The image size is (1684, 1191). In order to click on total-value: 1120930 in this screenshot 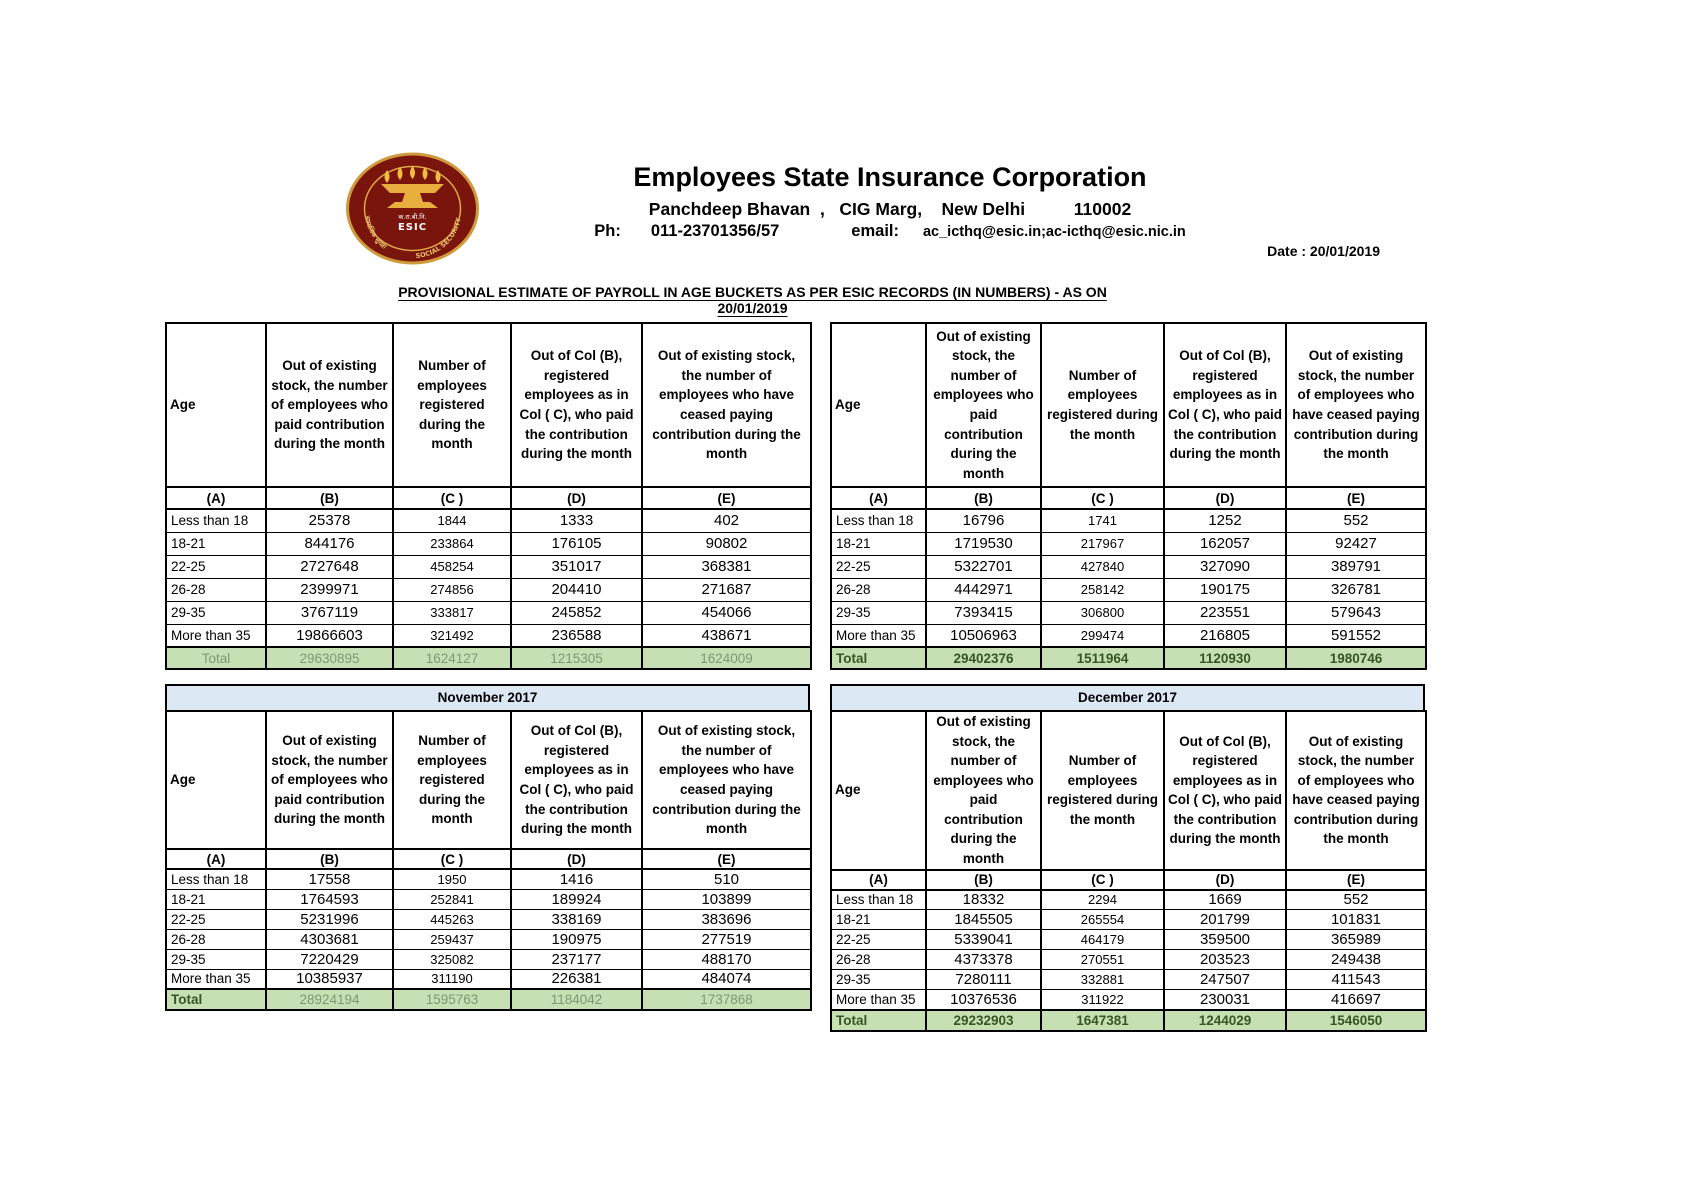, I will do `click(1225, 658)`.